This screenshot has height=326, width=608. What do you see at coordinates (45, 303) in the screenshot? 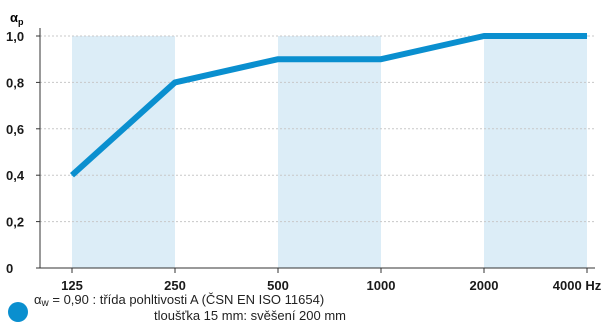
I see `legend-alpha-sub: w` at bounding box center [45, 303].